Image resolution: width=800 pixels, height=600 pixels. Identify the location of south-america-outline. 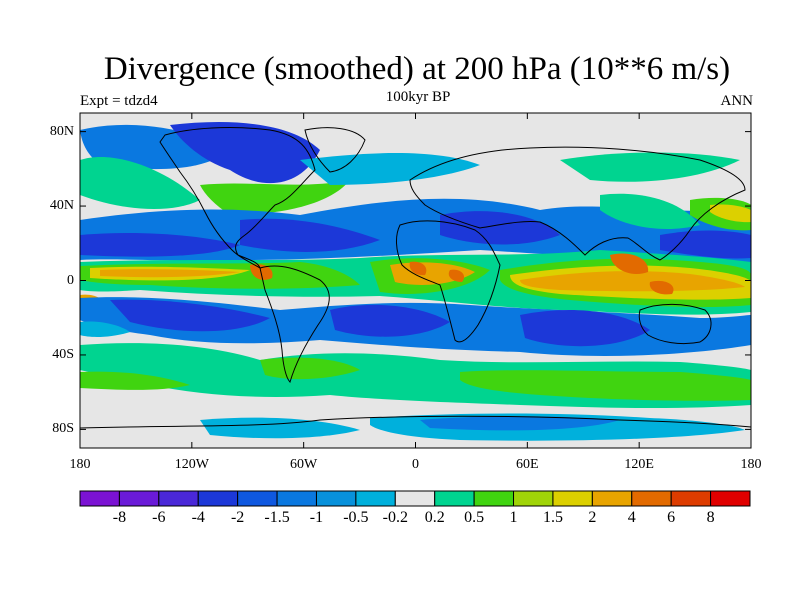
(294, 324).